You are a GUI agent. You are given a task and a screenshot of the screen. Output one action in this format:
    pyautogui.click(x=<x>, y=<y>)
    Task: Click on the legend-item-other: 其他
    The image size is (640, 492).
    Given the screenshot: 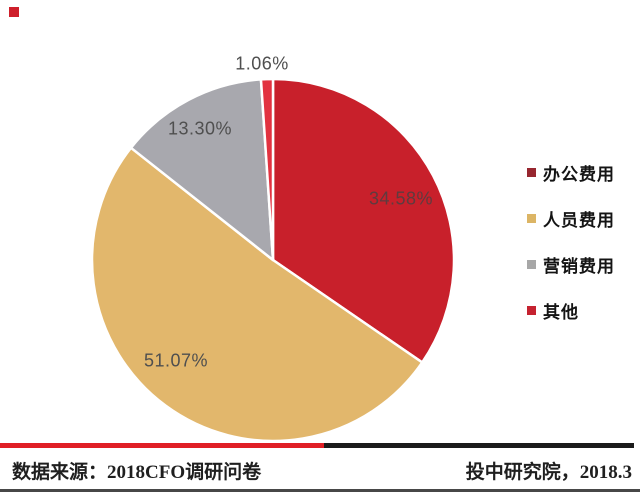 What is the action you would take?
    pyautogui.click(x=571, y=311)
    